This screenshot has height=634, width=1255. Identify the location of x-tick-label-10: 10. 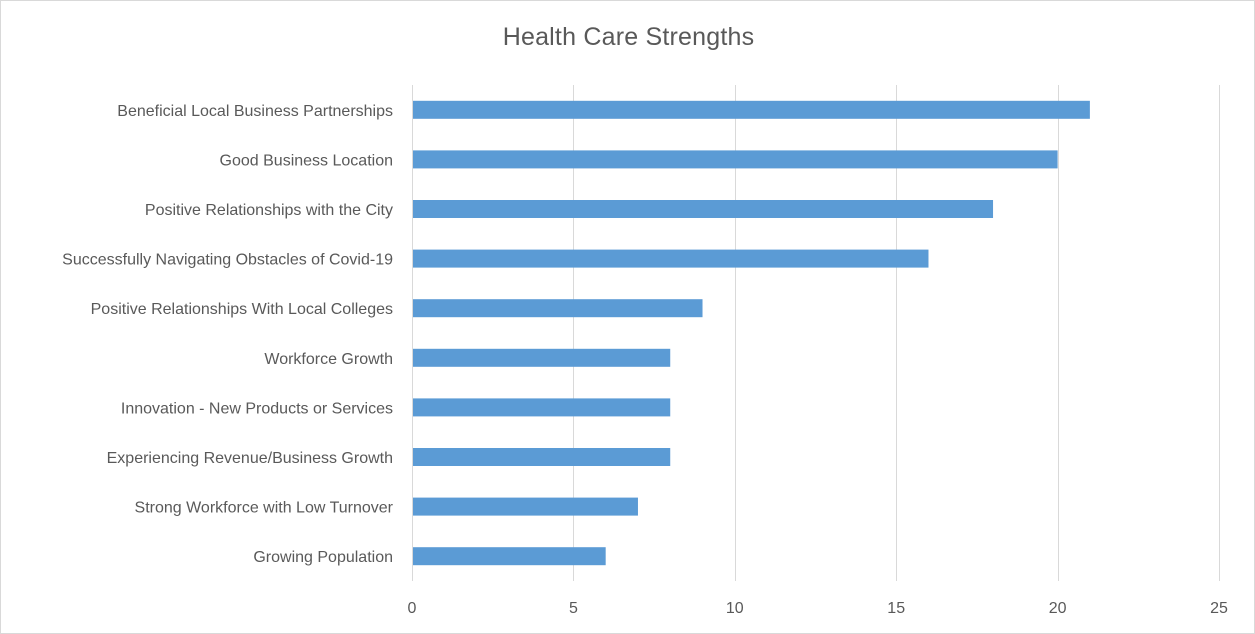
(735, 608).